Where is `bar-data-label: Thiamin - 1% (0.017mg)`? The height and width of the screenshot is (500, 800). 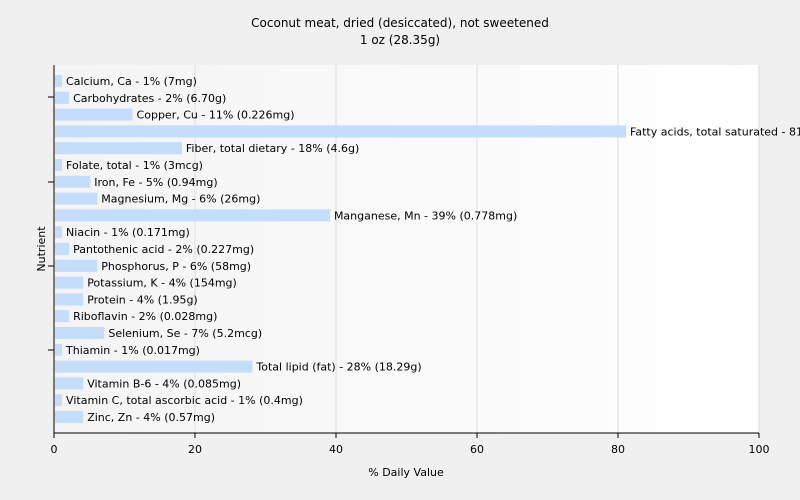 bar-data-label: Thiamin - 1% (0.017mg) is located at coordinates (132, 350).